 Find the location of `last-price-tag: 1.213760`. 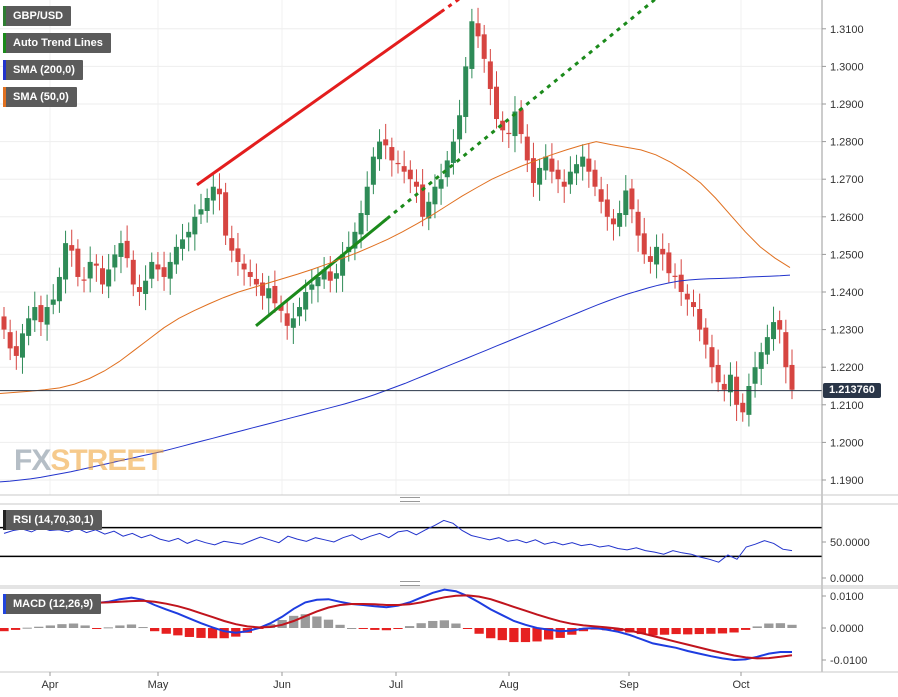

last-price-tag: 1.213760 is located at coordinates (852, 390).